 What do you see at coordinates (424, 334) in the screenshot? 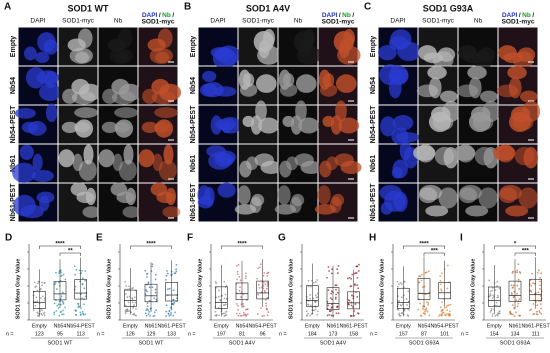
I see `n-value: 87` at bounding box center [424, 334].